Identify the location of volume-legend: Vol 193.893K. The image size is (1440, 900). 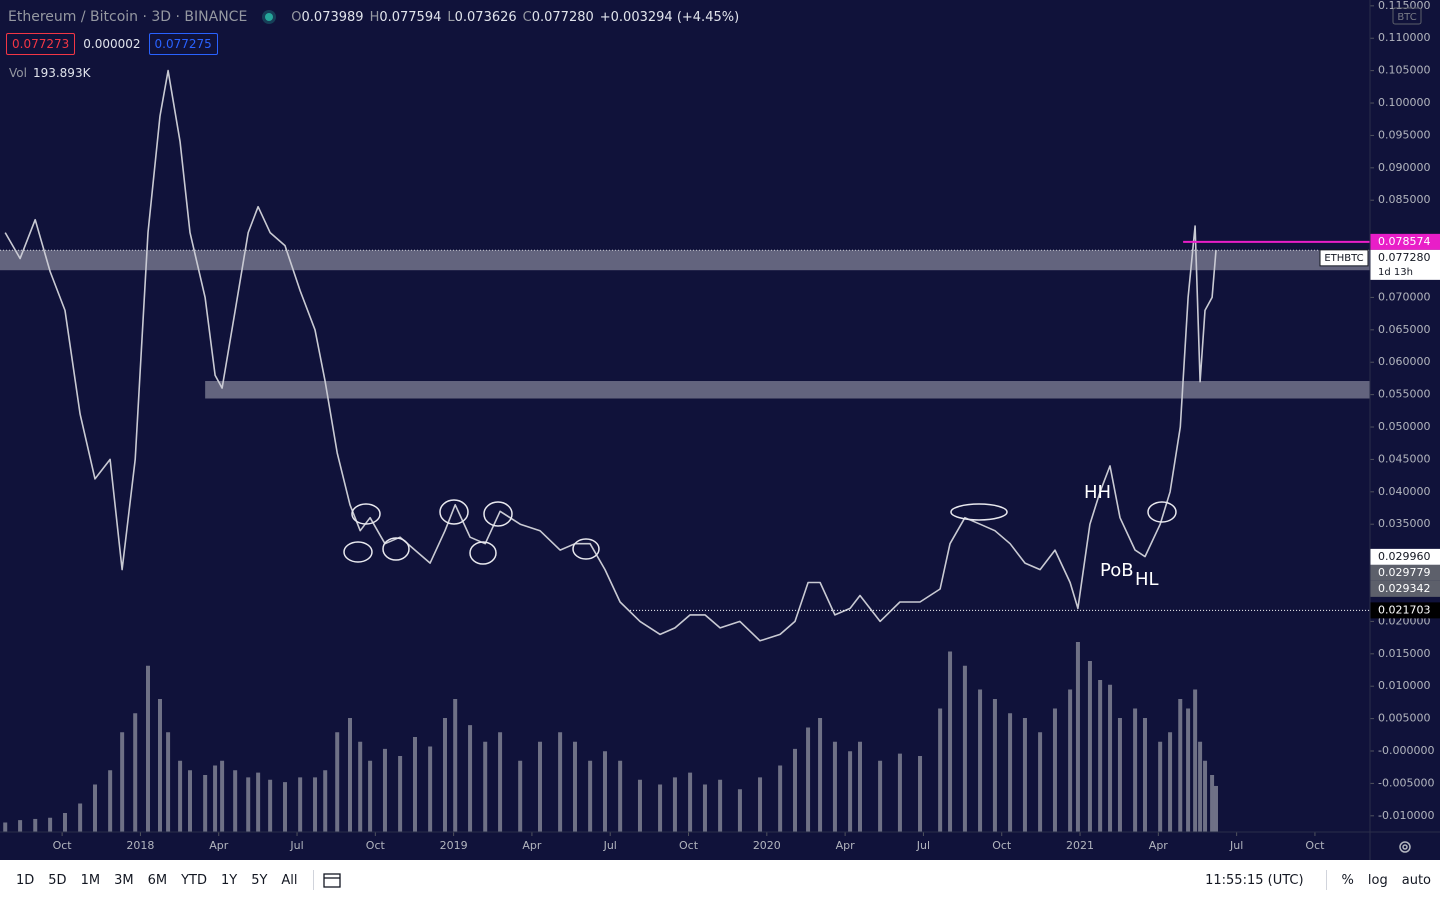
(49, 73).